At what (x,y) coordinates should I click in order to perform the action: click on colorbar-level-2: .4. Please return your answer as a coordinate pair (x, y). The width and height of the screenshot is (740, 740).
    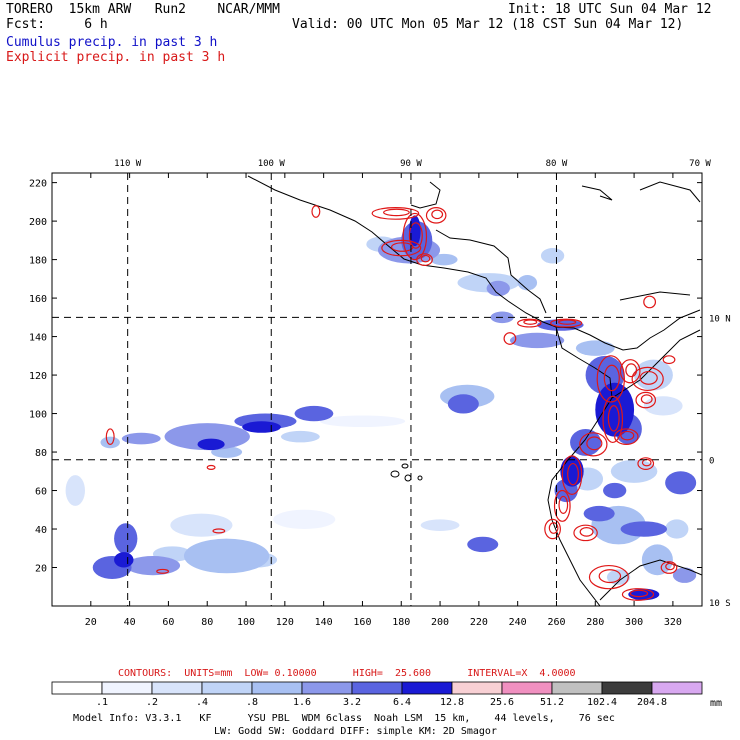
    Looking at the image, I should click on (202, 702).